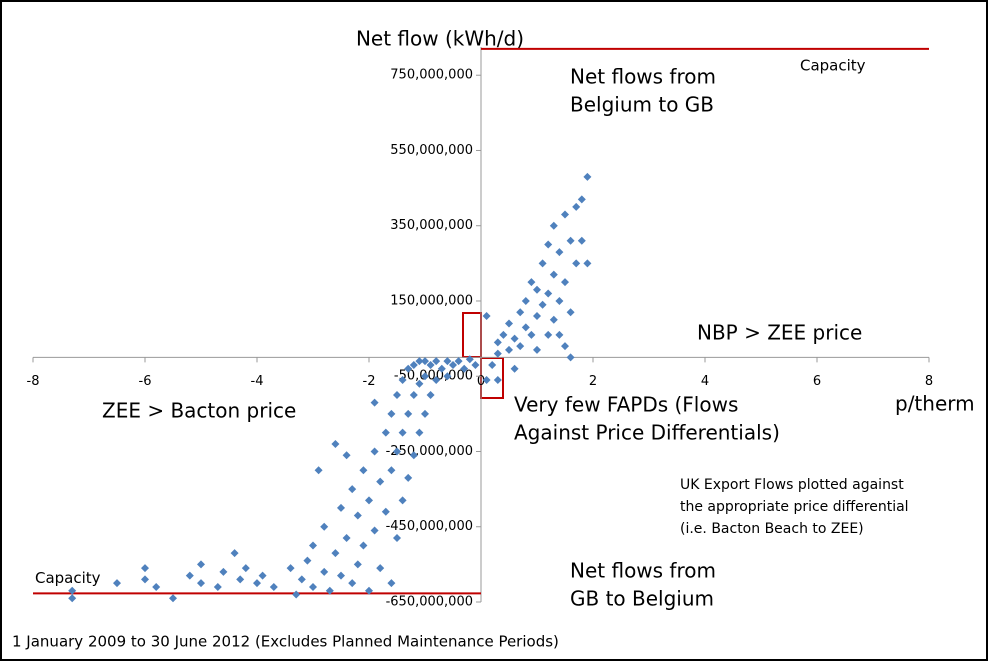 This screenshot has height=665, width=988. What do you see at coordinates (257, 381) in the screenshot?
I see `x-tick-label: -4` at bounding box center [257, 381].